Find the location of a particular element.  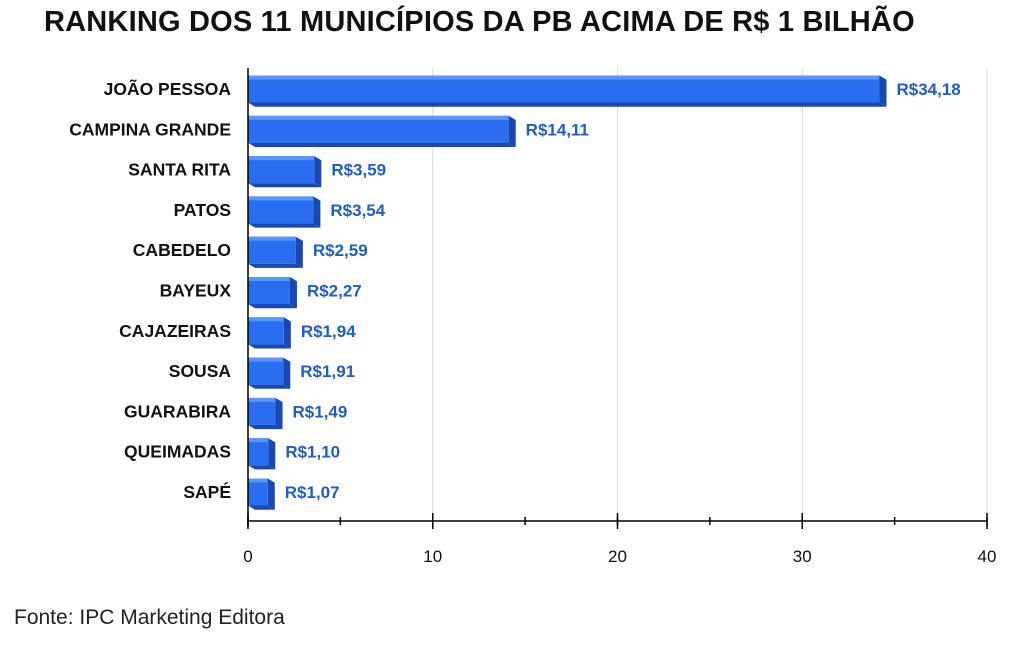

category-label: SAPÉ is located at coordinates (207, 491).